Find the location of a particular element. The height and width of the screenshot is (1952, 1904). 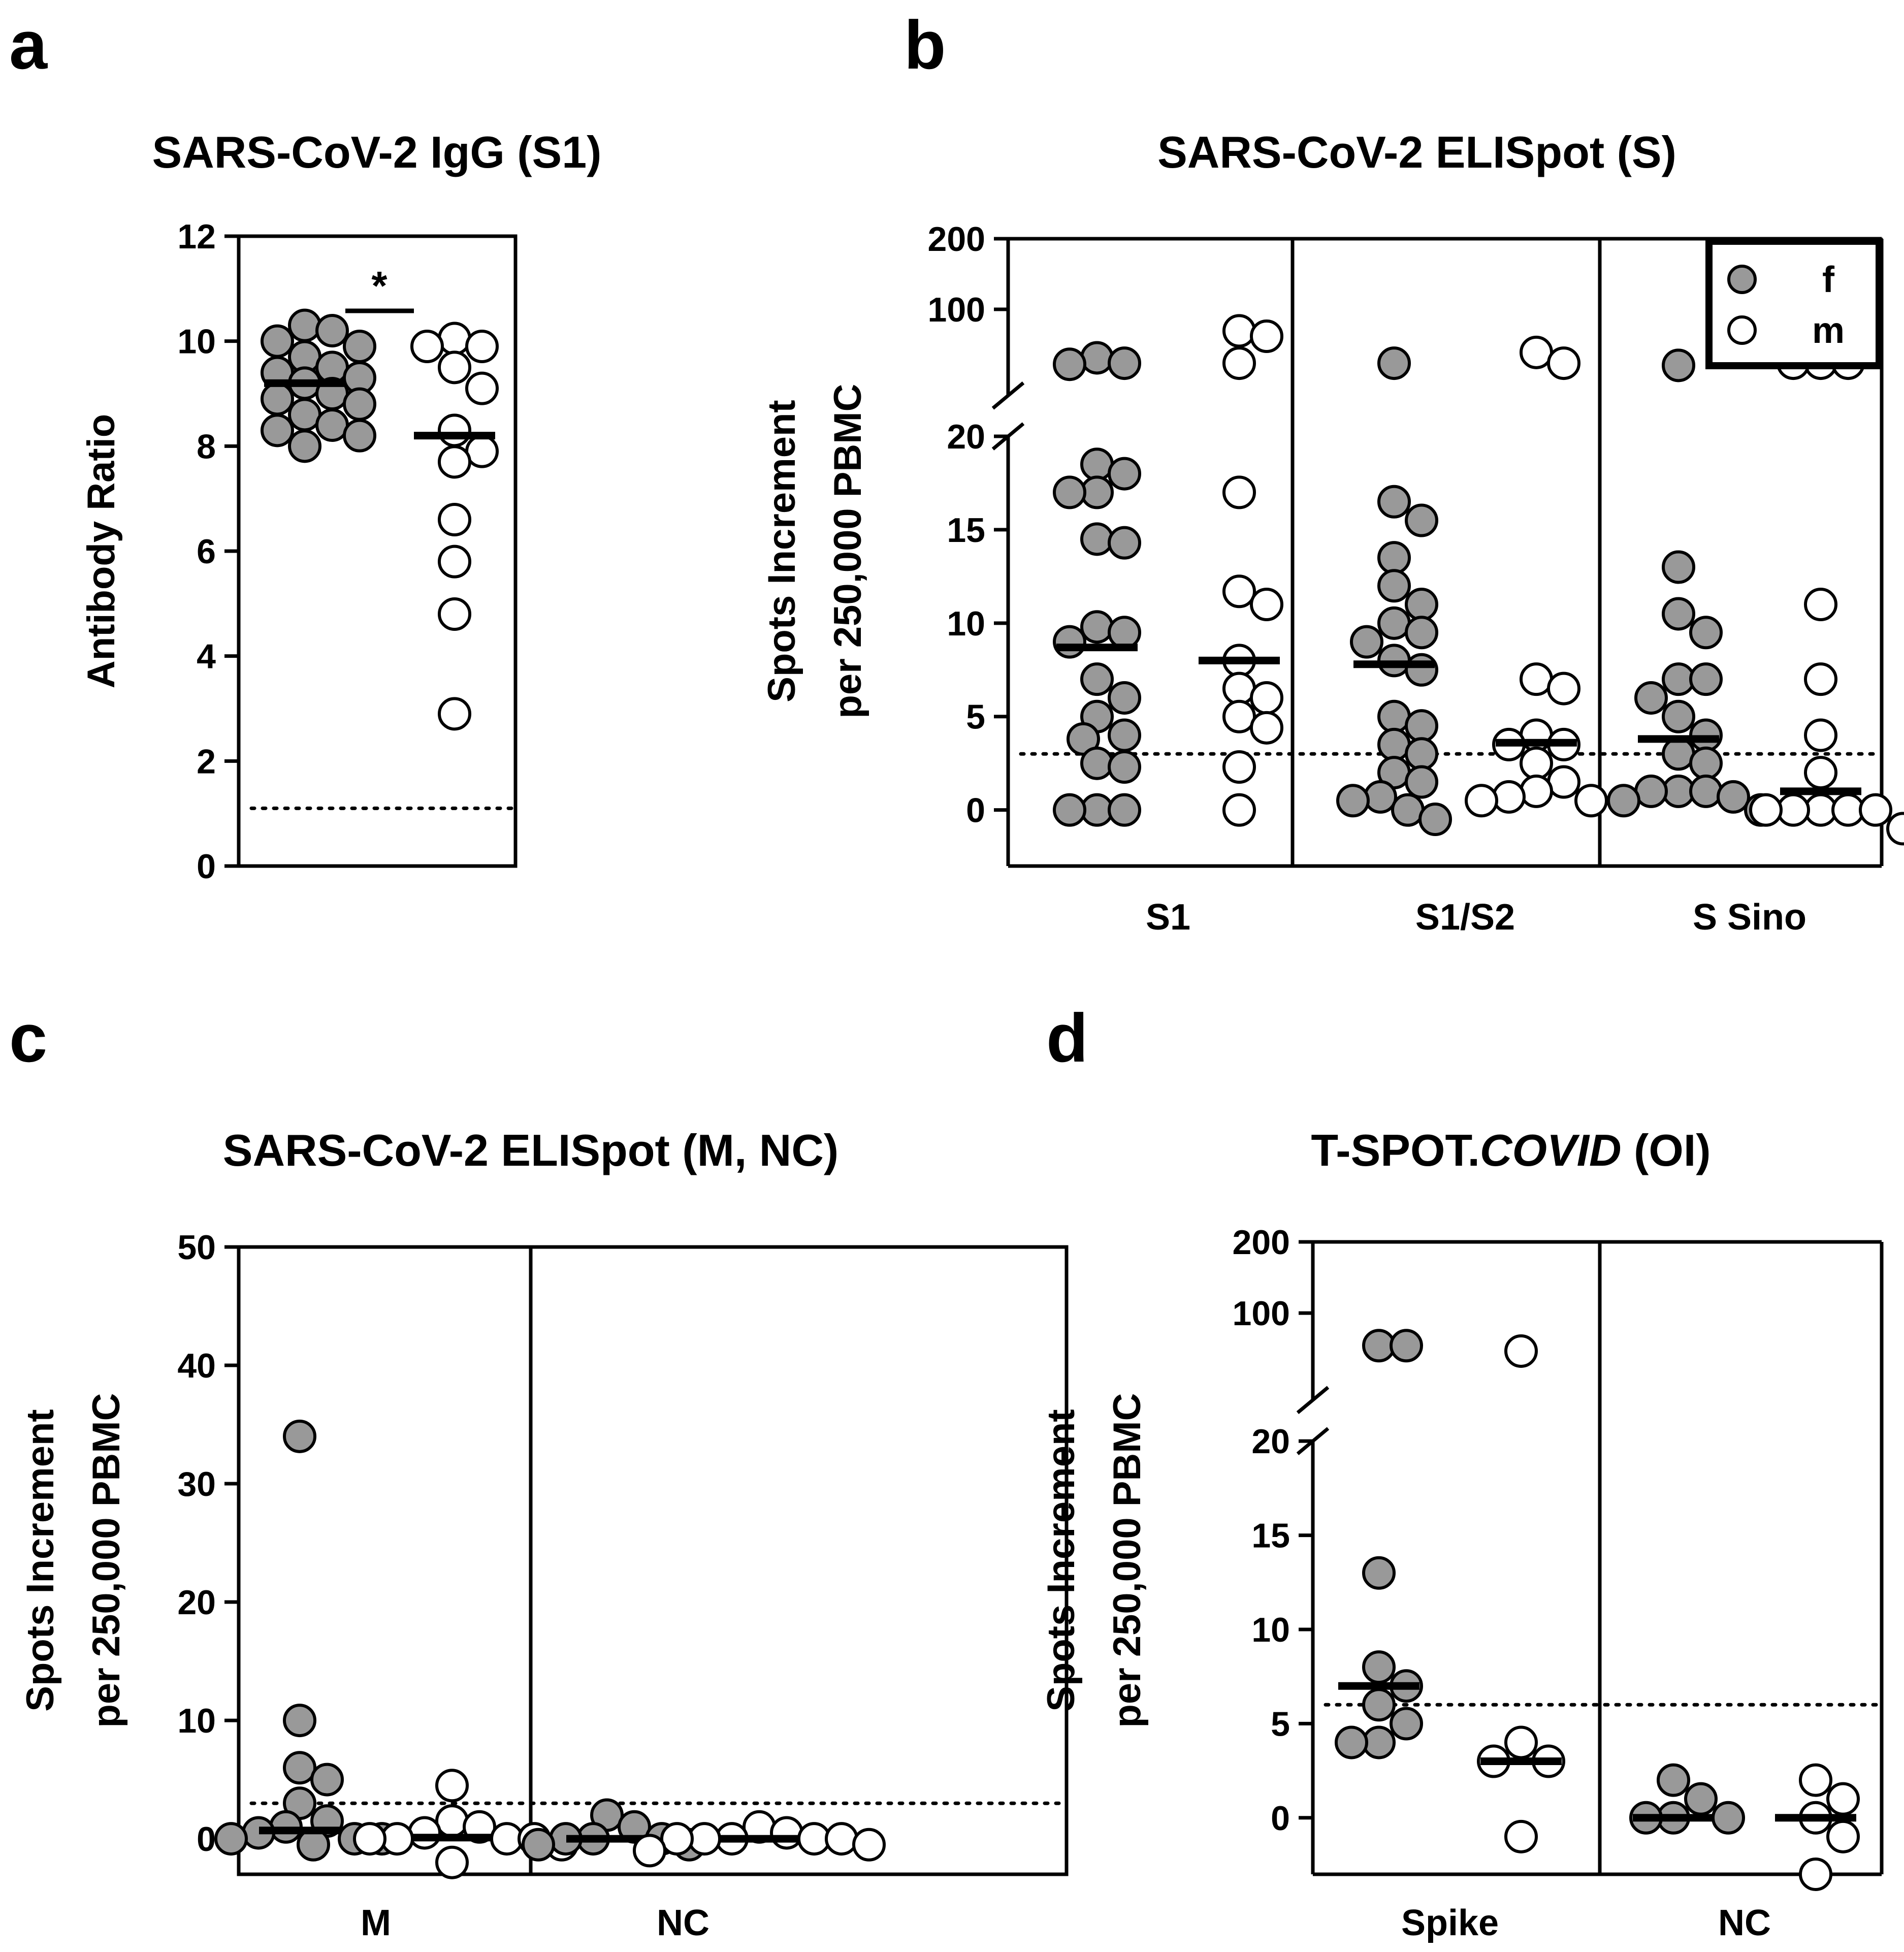

panel-letter: b is located at coordinates (925, 45).